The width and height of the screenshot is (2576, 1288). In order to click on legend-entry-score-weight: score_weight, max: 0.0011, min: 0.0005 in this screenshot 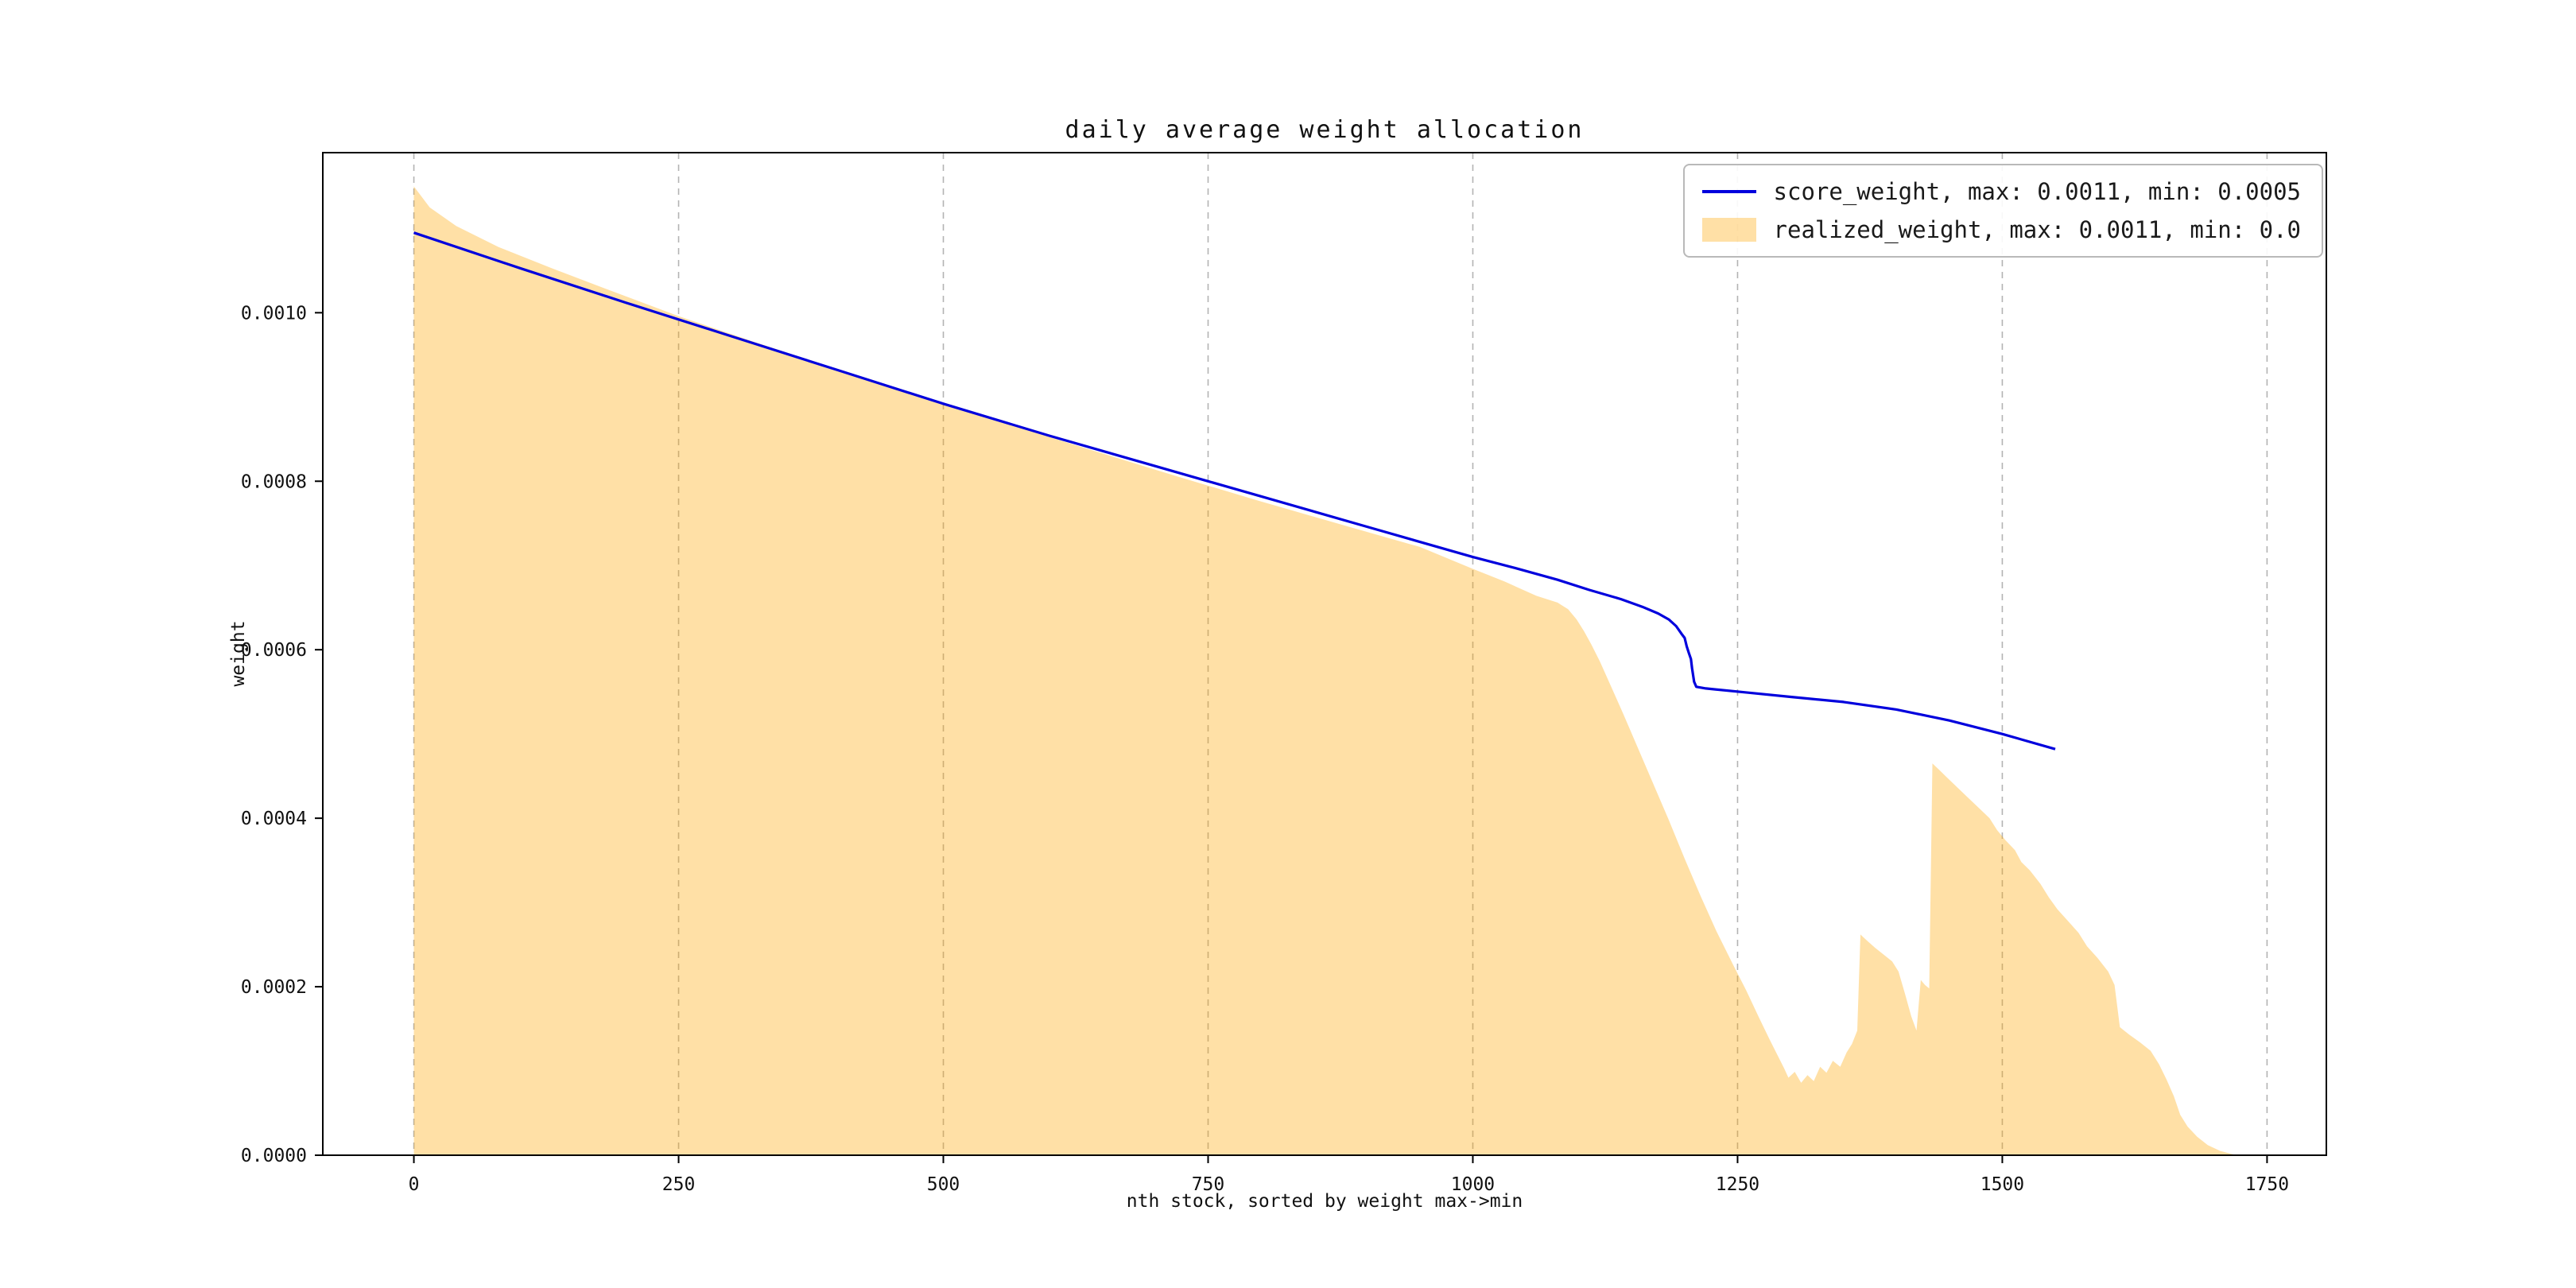, I will do `click(2001, 192)`.